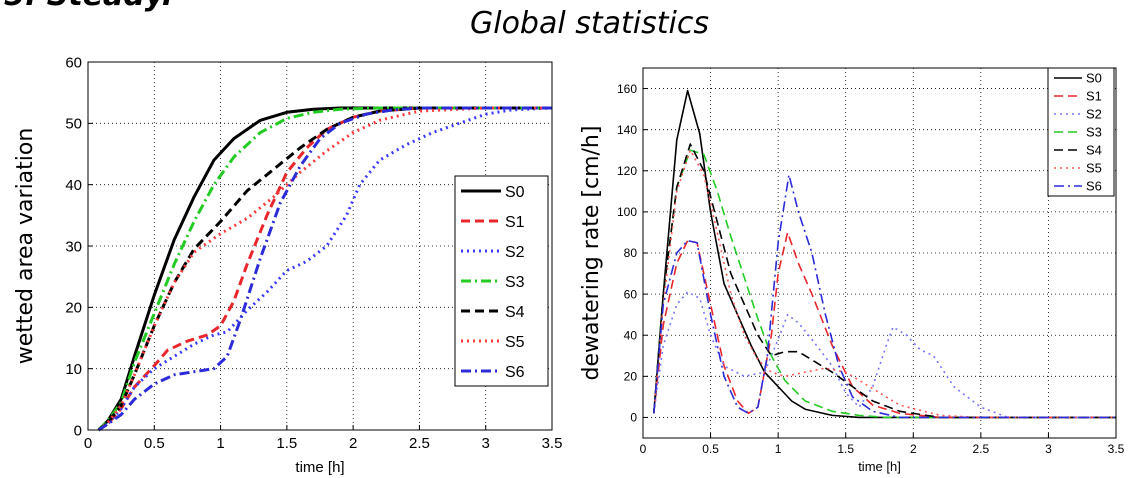 The height and width of the screenshot is (478, 1140). What do you see at coordinates (25, 246) in the screenshot?
I see `y-axis-label: wetted area variation` at bounding box center [25, 246].